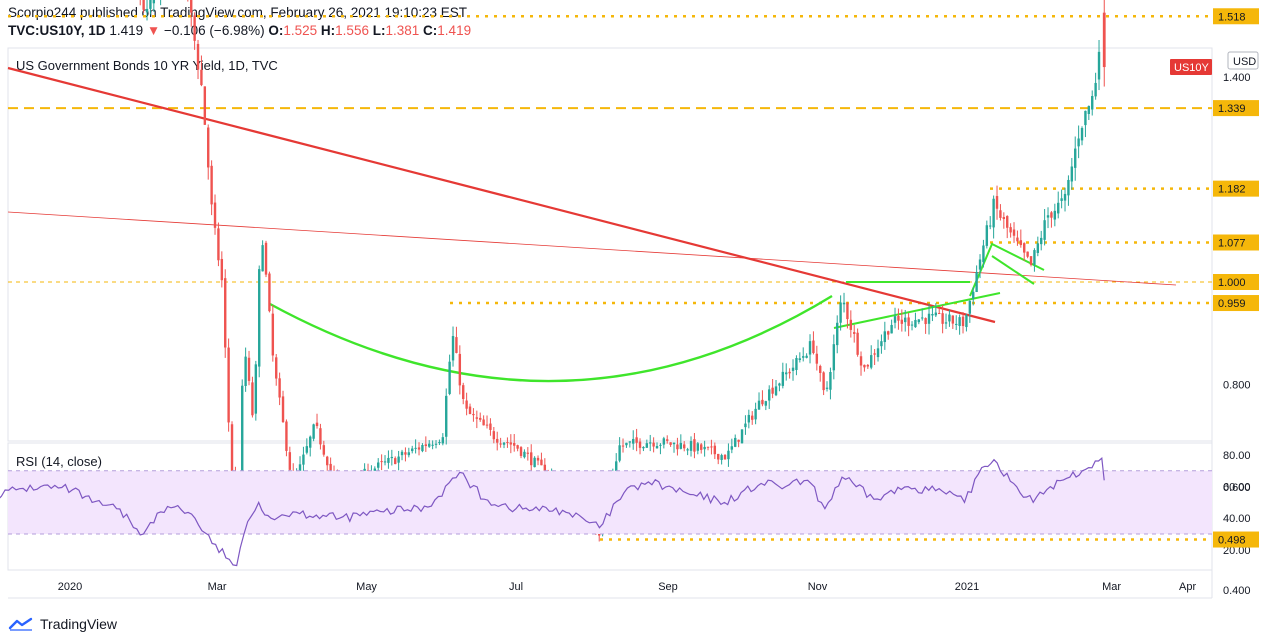 The image size is (1280, 643). Describe the element at coordinates (917, 310) in the screenshot. I see `triangle-lower-line` at that location.